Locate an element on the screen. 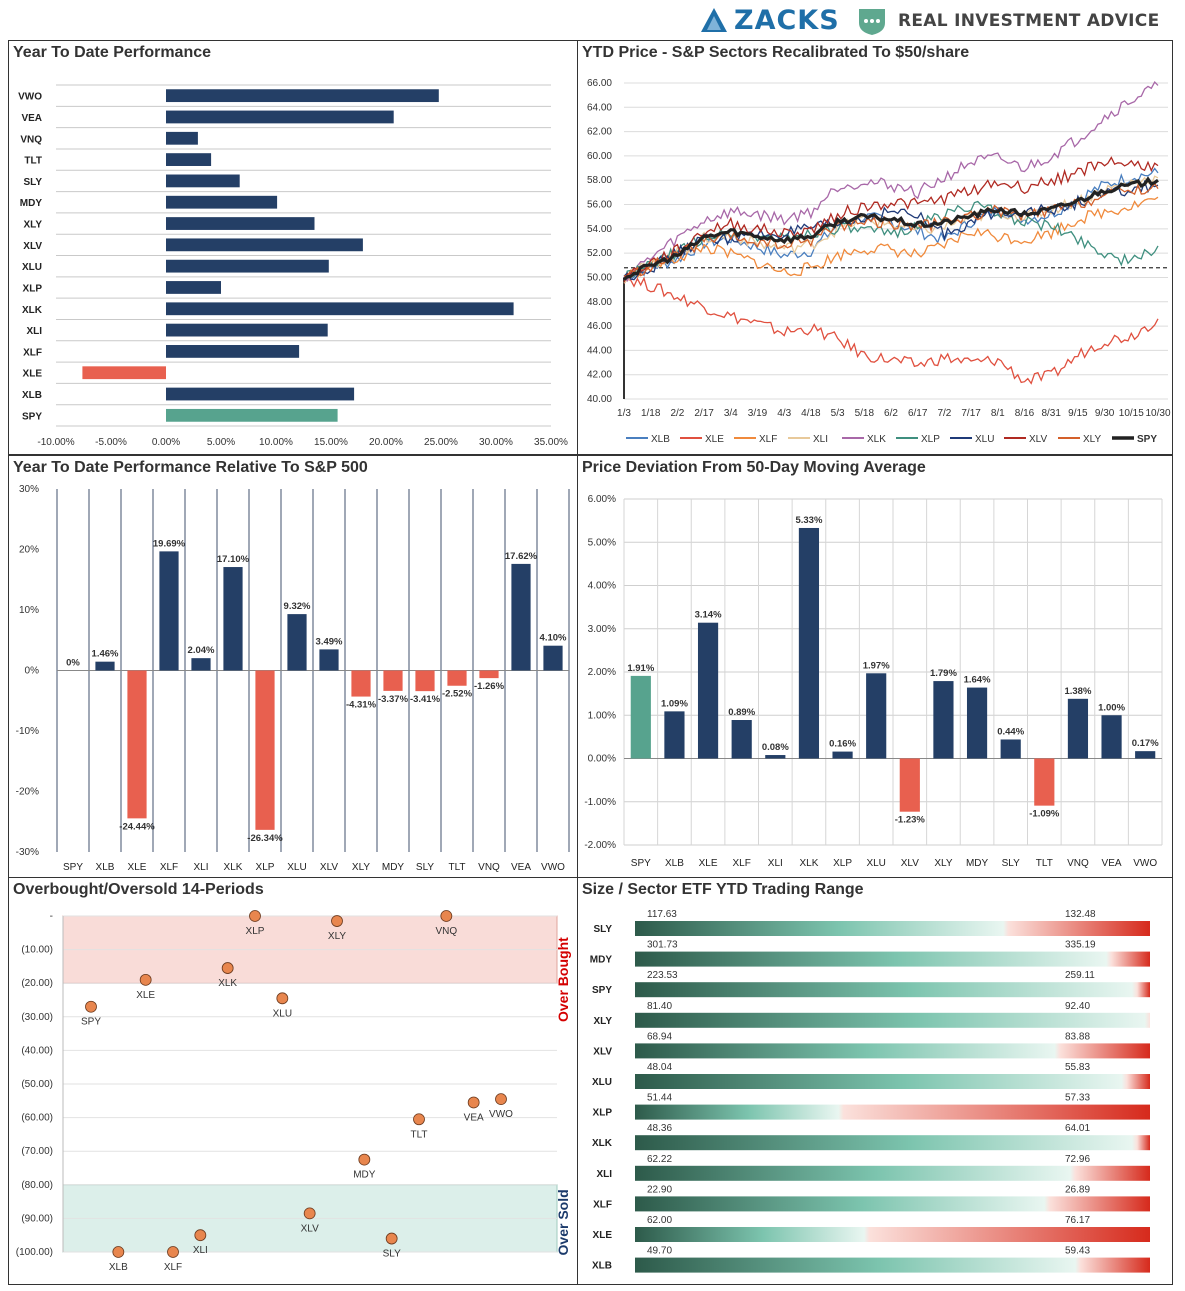 The image size is (1185, 1291). point-label: VEA is located at coordinates (474, 1117).